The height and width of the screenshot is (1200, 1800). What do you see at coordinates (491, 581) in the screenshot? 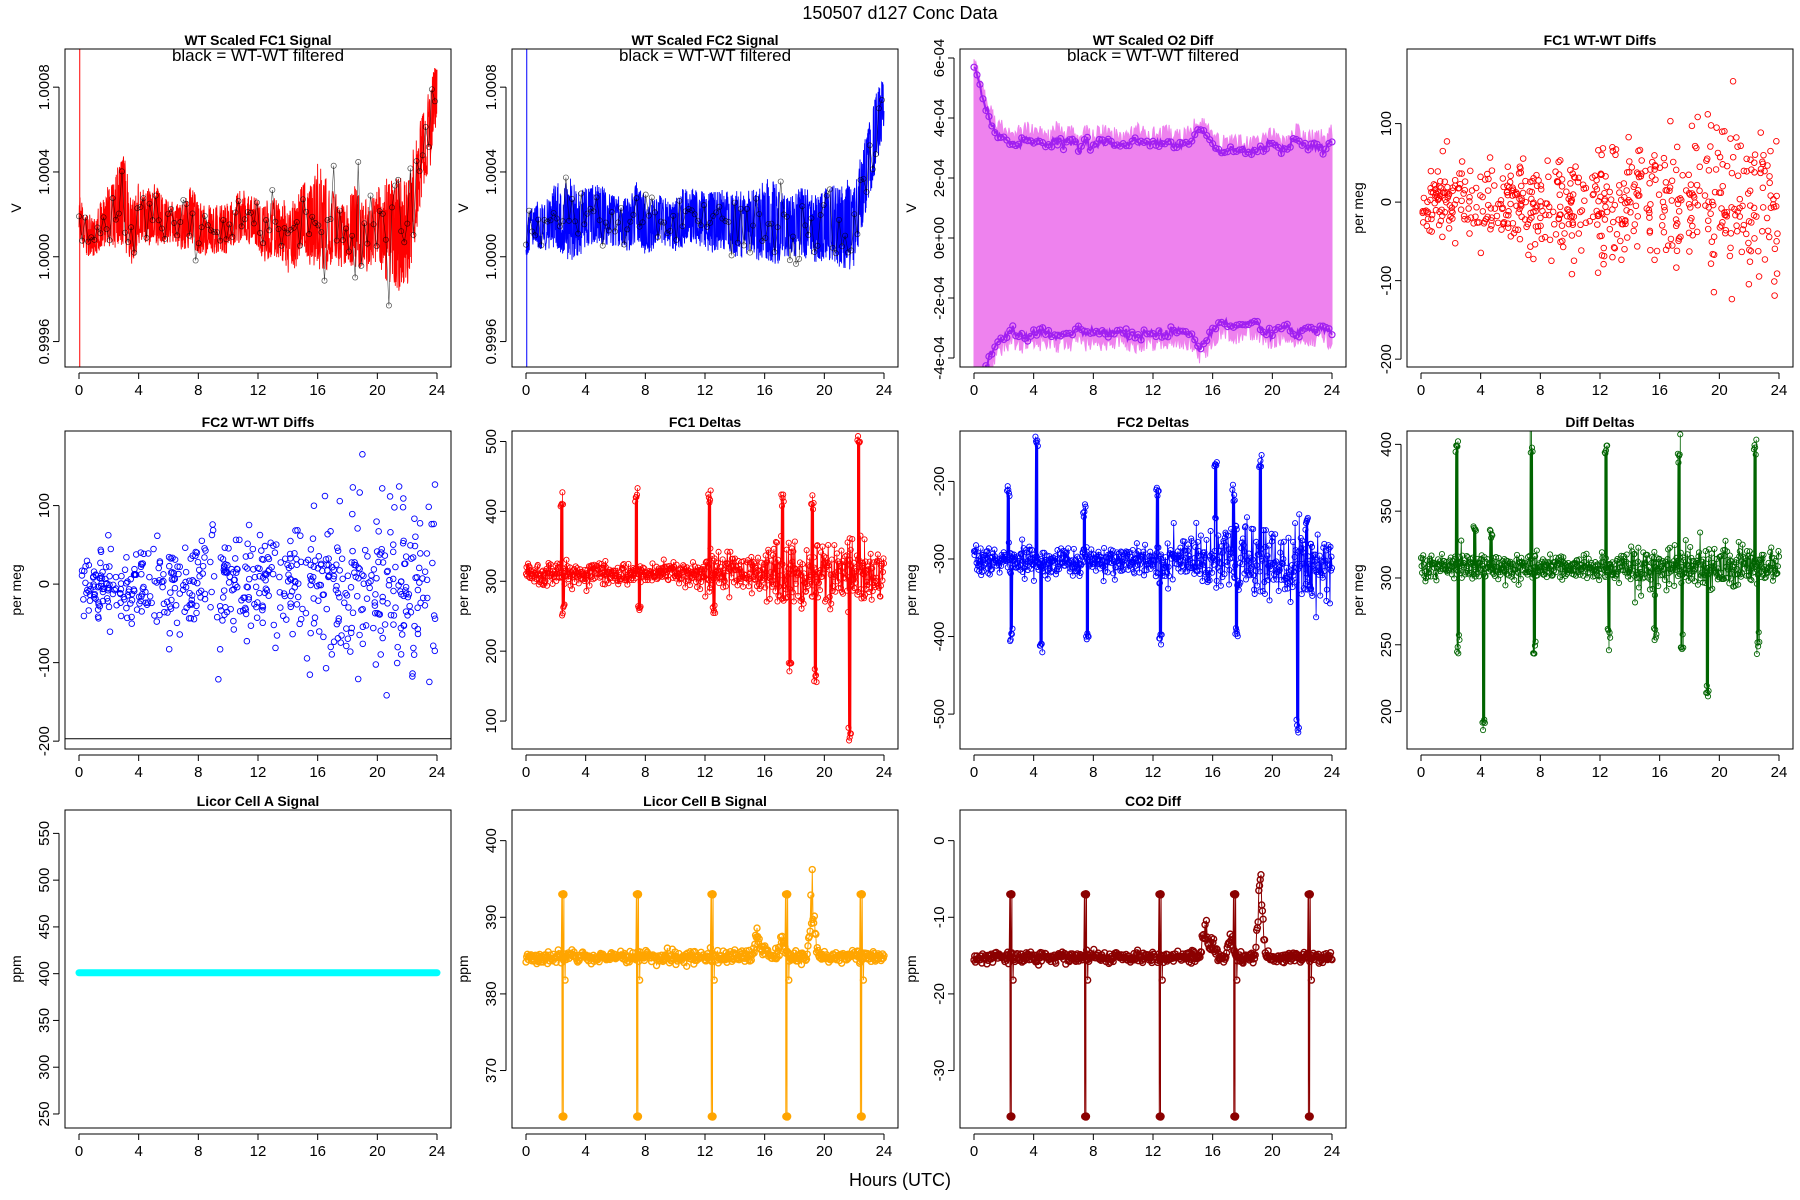
I see `y-tick-label: 300` at bounding box center [491, 581].